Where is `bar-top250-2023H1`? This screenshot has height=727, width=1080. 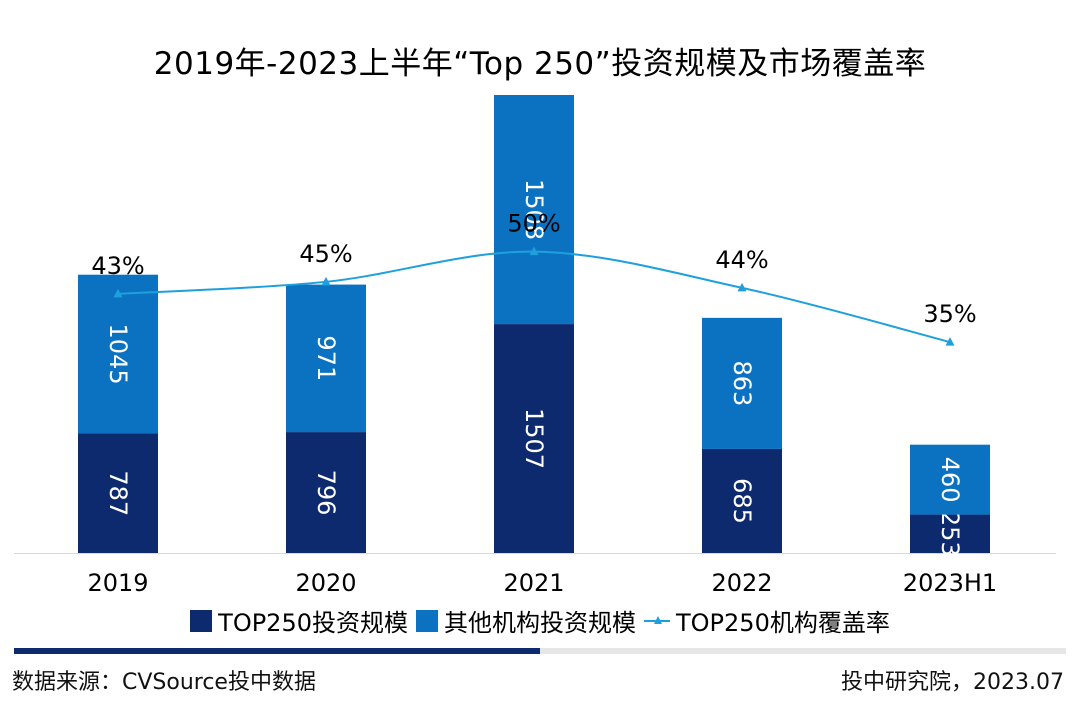
bar-top250-2023H1 is located at coordinates (950, 533).